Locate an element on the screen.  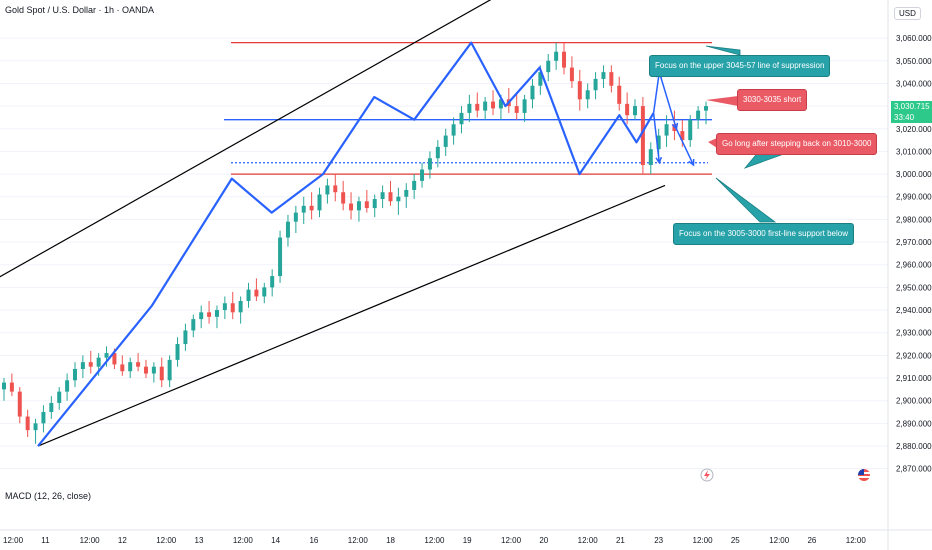
us-flag-icon is located at coordinates (864, 475).